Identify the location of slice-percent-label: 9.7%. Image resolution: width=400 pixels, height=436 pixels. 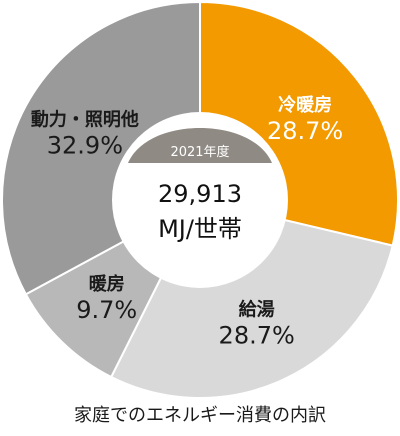
(106, 310).